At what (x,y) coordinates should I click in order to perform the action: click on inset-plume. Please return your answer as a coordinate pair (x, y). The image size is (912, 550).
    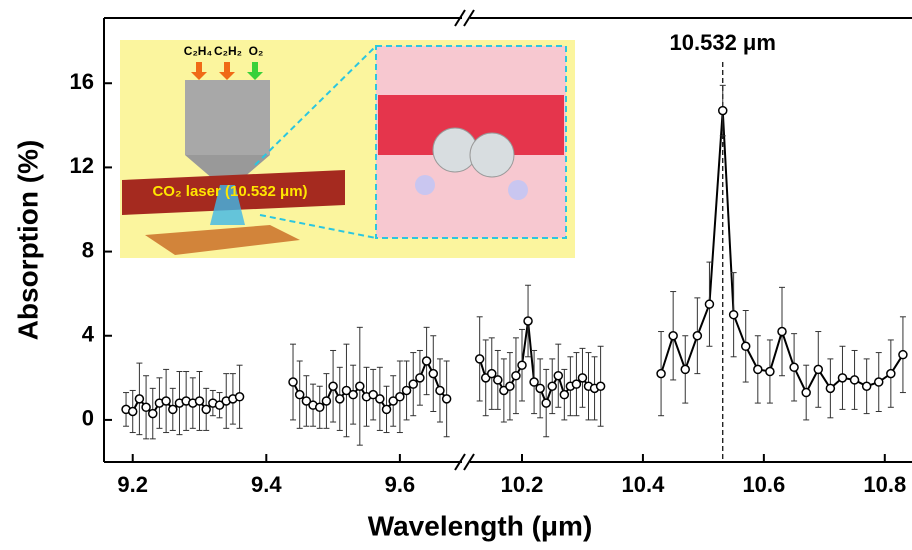
    Looking at the image, I should click on (227, 205).